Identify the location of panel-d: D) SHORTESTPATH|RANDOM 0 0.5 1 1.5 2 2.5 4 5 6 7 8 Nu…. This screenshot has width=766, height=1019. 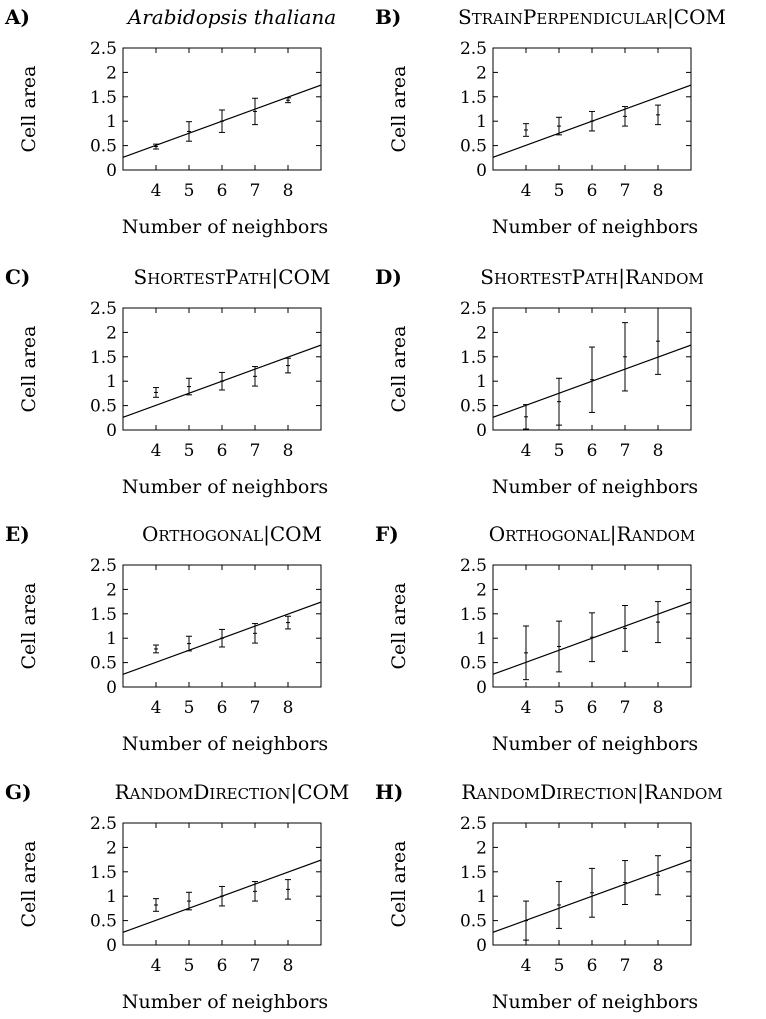
(539, 381).